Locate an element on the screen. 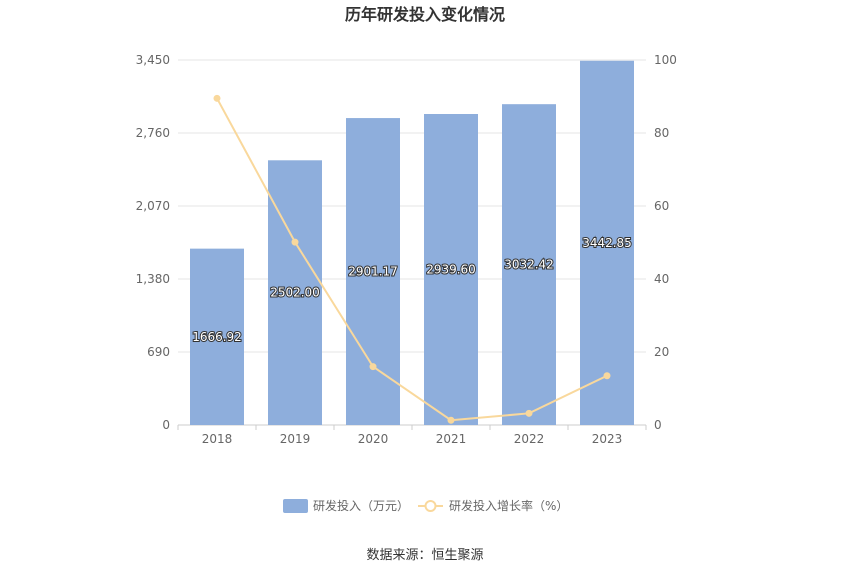 This screenshot has height=575, width=850. legend-swatch-marker is located at coordinates (430, 506).